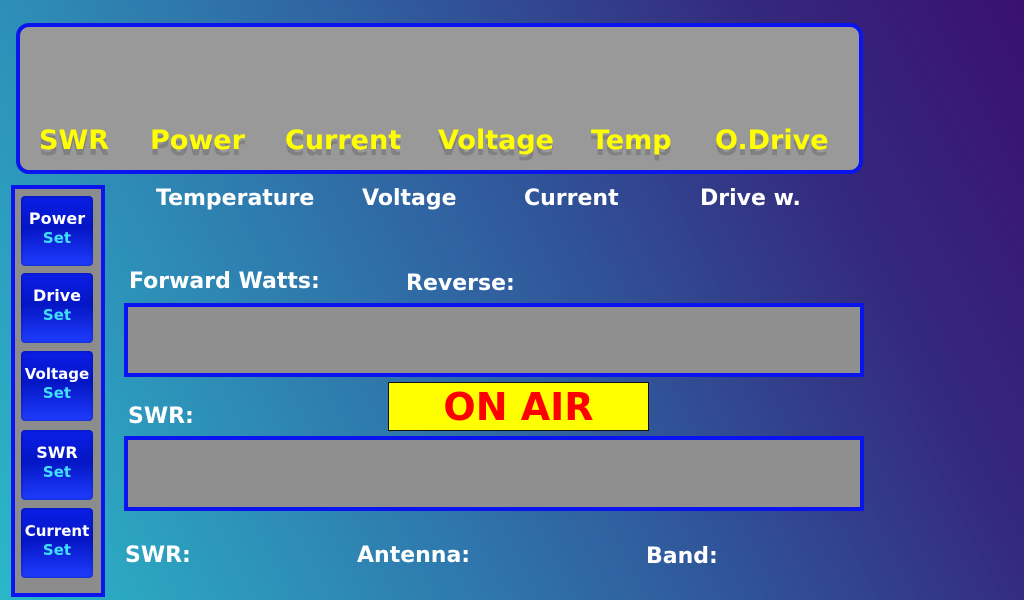 The height and width of the screenshot is (600, 1024). Describe the element at coordinates (460, 283) in the screenshot. I see `reverse-label: Reverse:` at that location.